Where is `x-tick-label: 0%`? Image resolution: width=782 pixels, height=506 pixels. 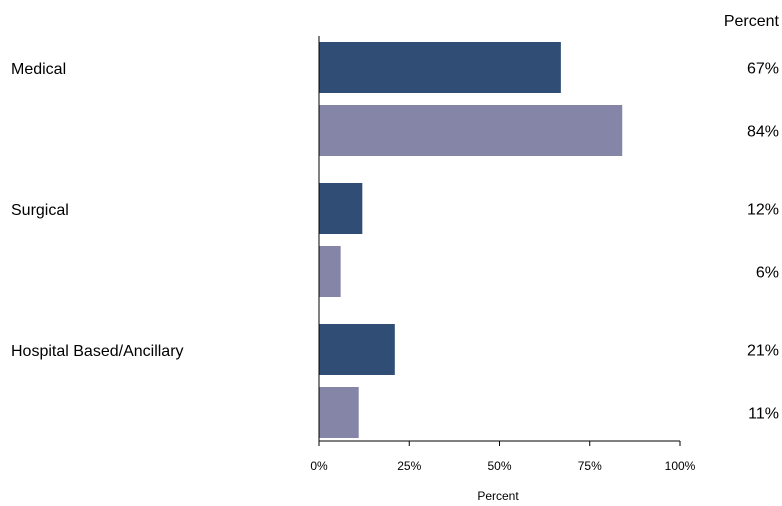
x-tick-label: 0% is located at coordinates (319, 466).